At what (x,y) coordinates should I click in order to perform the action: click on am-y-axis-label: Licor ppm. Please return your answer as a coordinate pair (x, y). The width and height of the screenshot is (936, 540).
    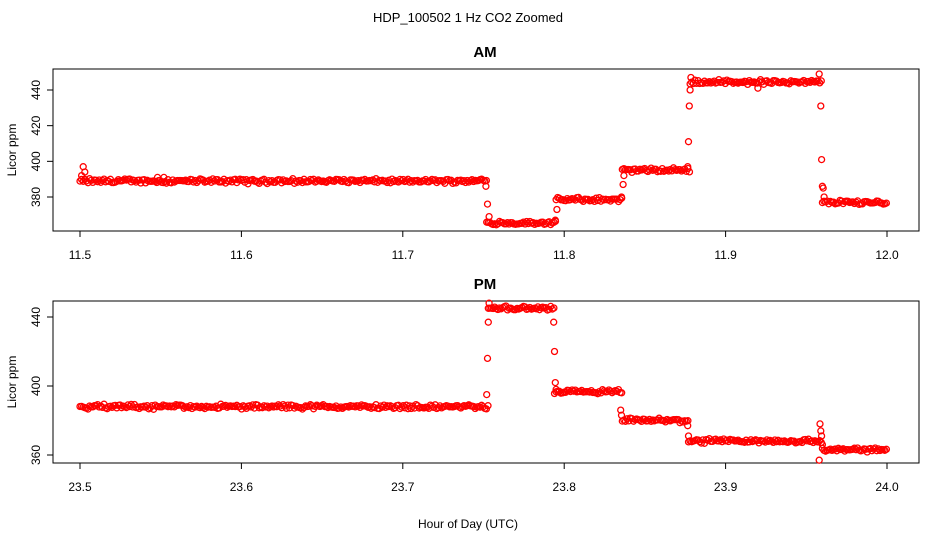
    Looking at the image, I should click on (12, 150).